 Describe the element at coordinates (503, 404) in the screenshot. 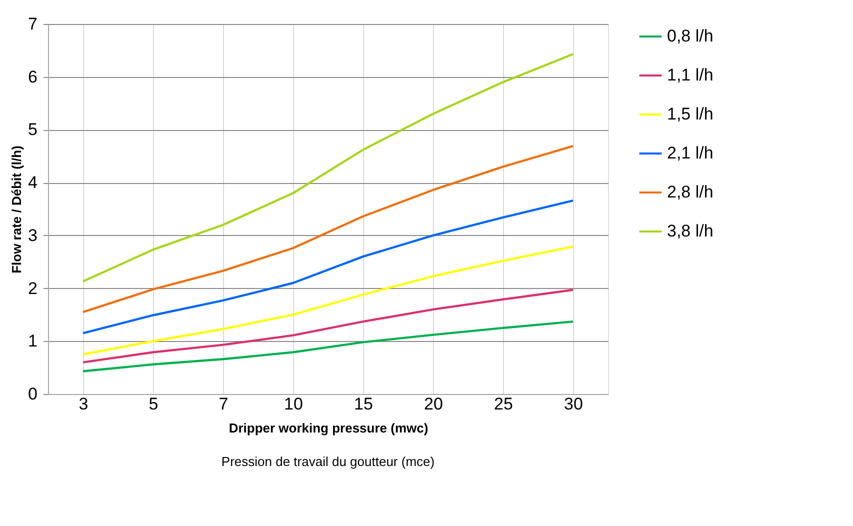

I see `x-tick-label: 25` at that location.